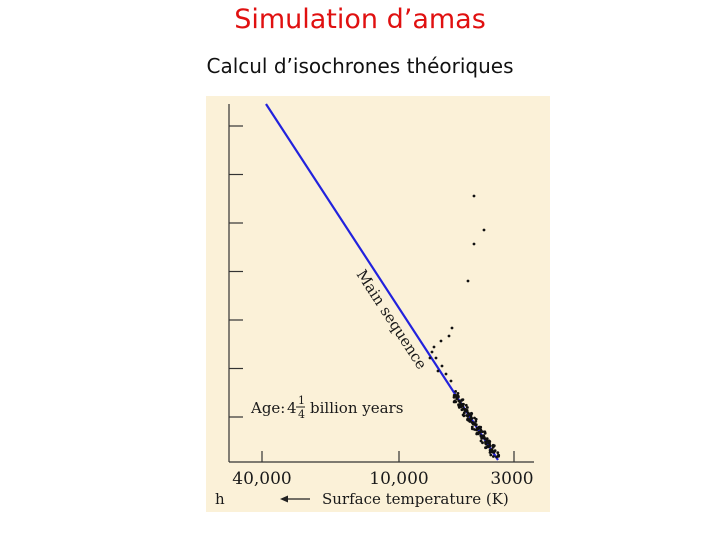  I want to click on slide-title: Simulation d’amas, so click(360, 19).